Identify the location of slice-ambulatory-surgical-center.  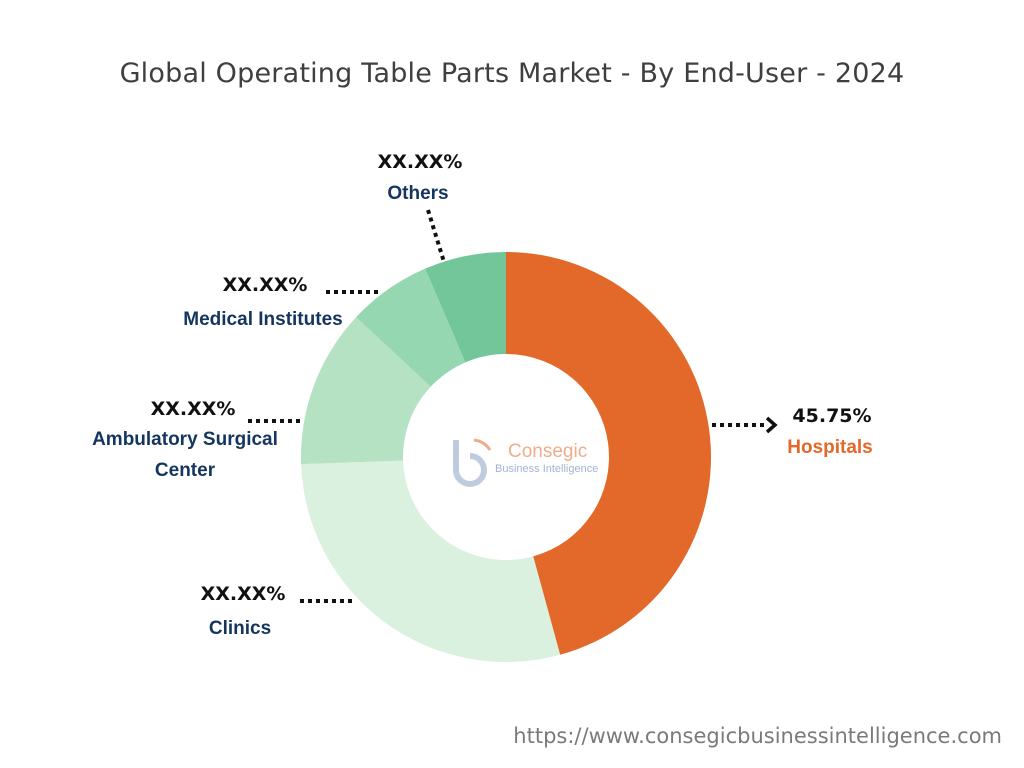
(366, 391).